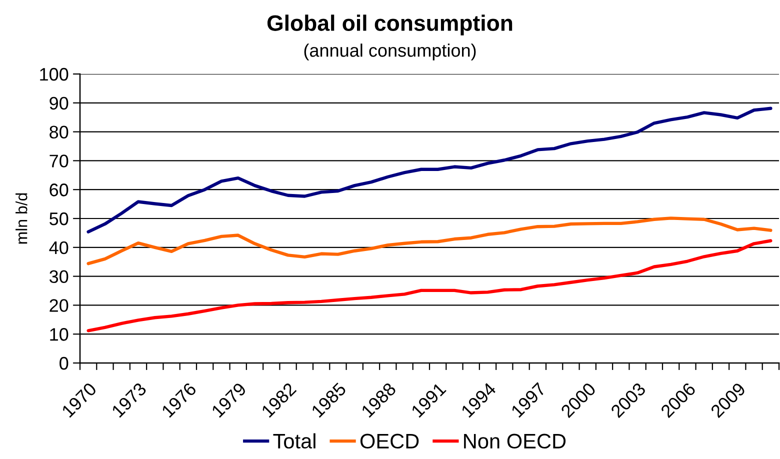 Image resolution: width=780 pixels, height=459 pixels. What do you see at coordinates (294, 441) in the screenshot?
I see `legend-label: Total` at bounding box center [294, 441].